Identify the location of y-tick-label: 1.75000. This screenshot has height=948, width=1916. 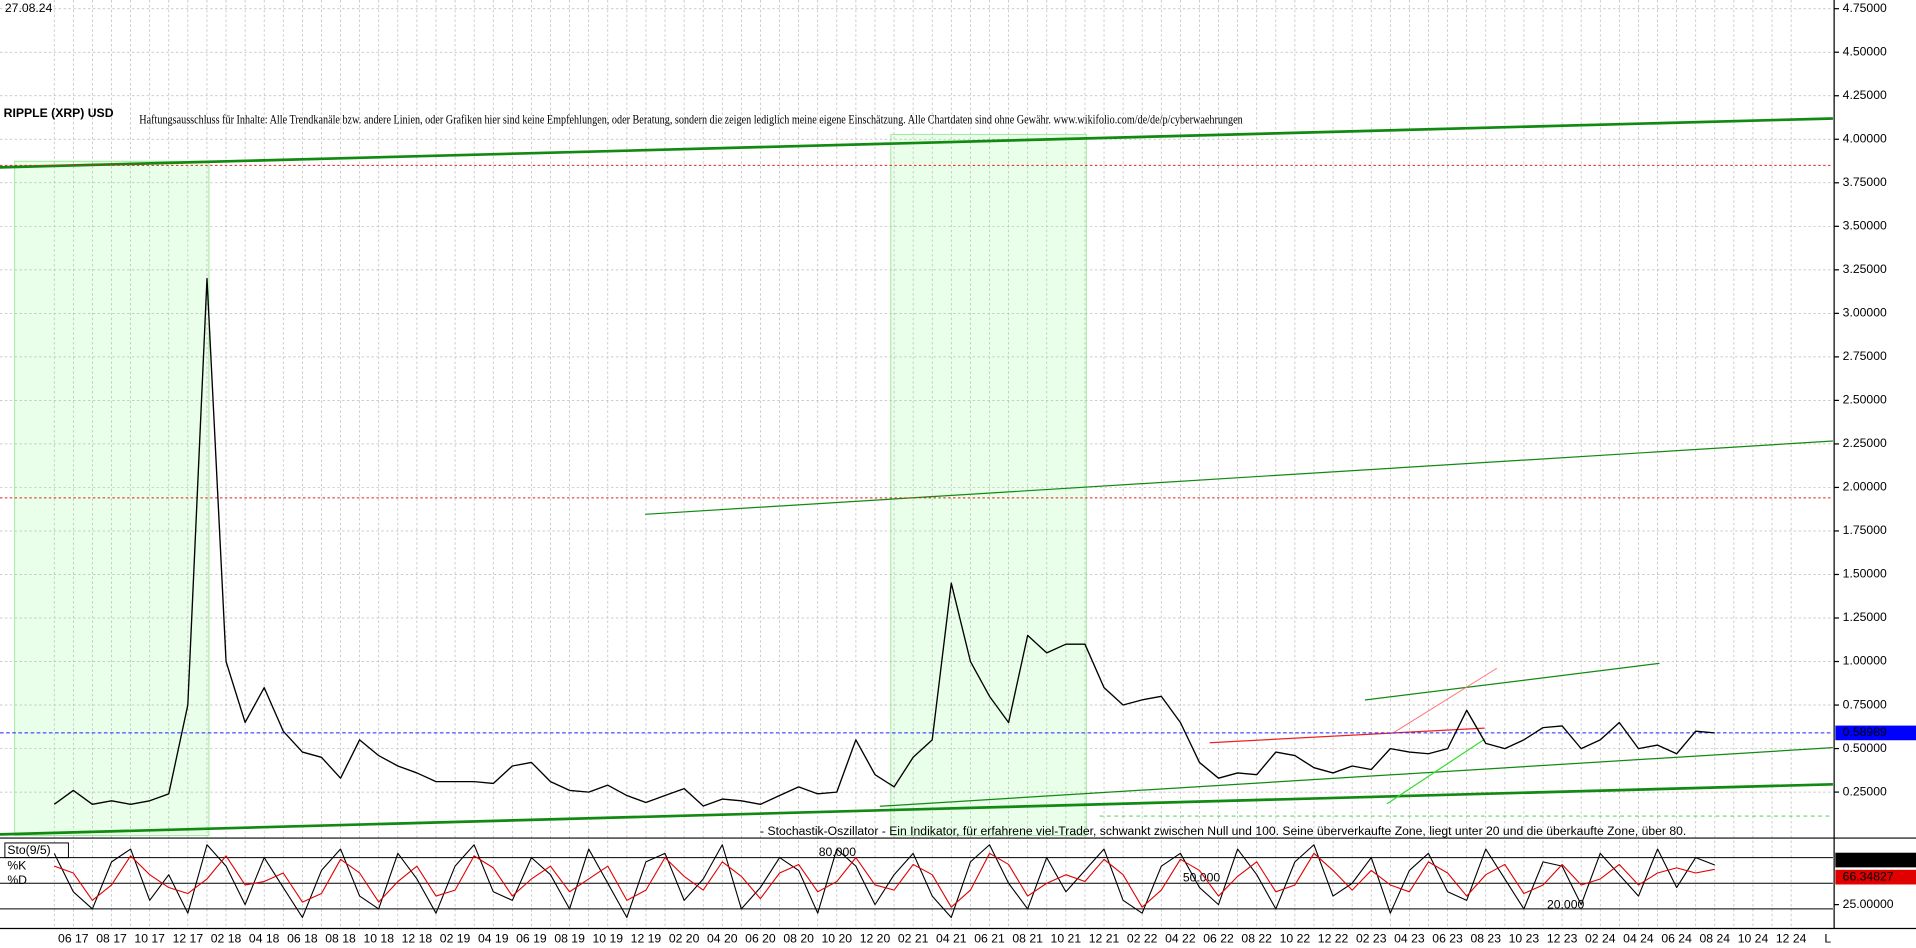
(1865, 530).